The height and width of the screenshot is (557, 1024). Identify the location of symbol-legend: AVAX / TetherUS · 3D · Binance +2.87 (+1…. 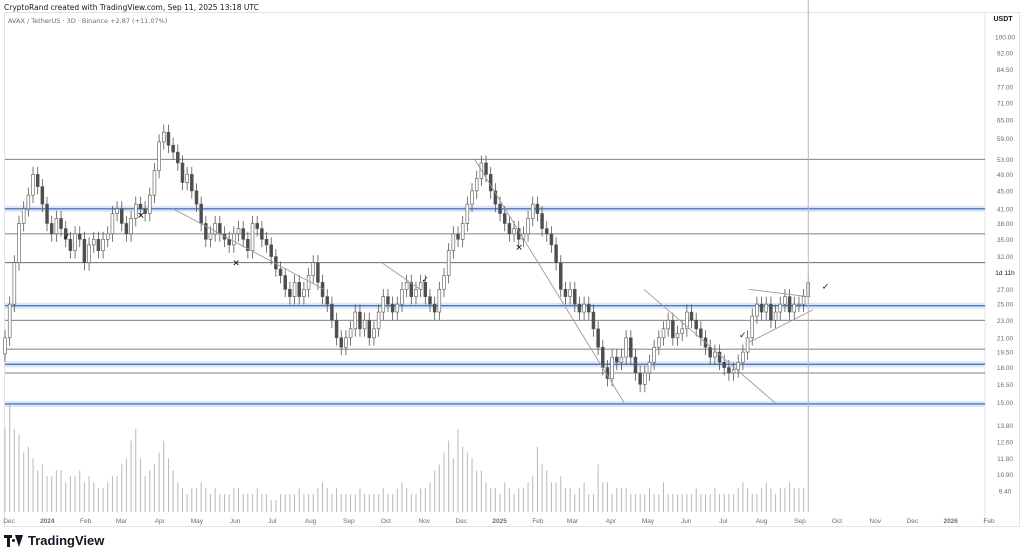
(87, 21).